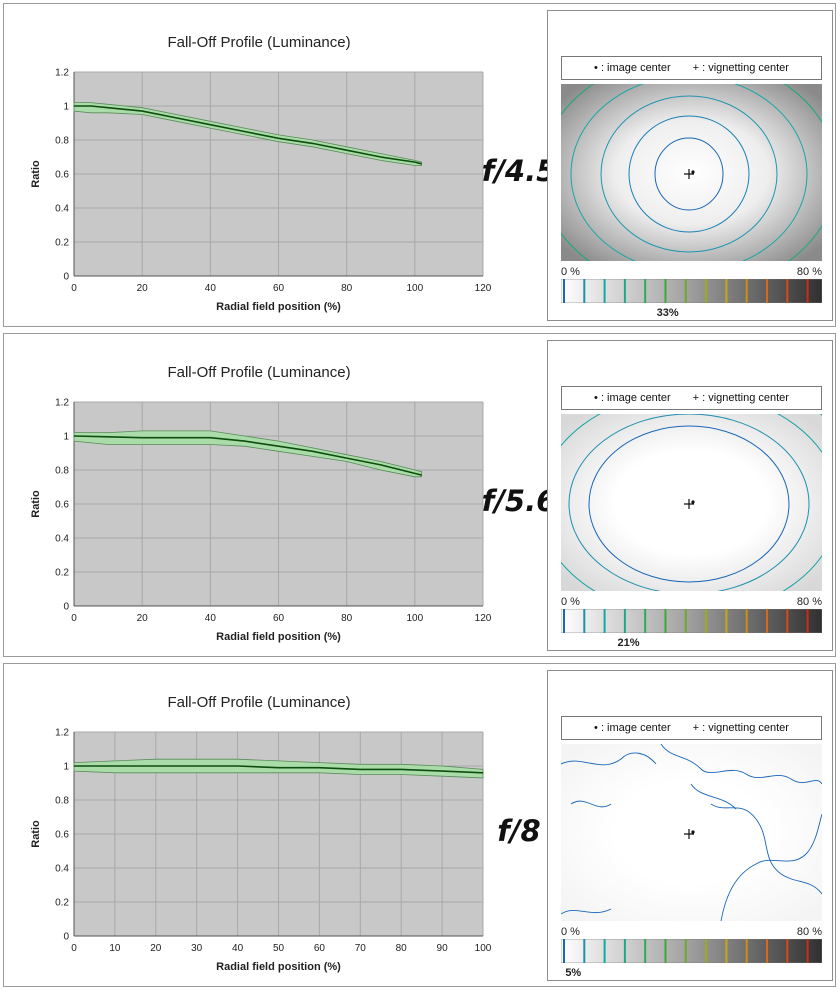  Describe the element at coordinates (347, 288) in the screenshot. I see `x-tick-label: 80` at that location.